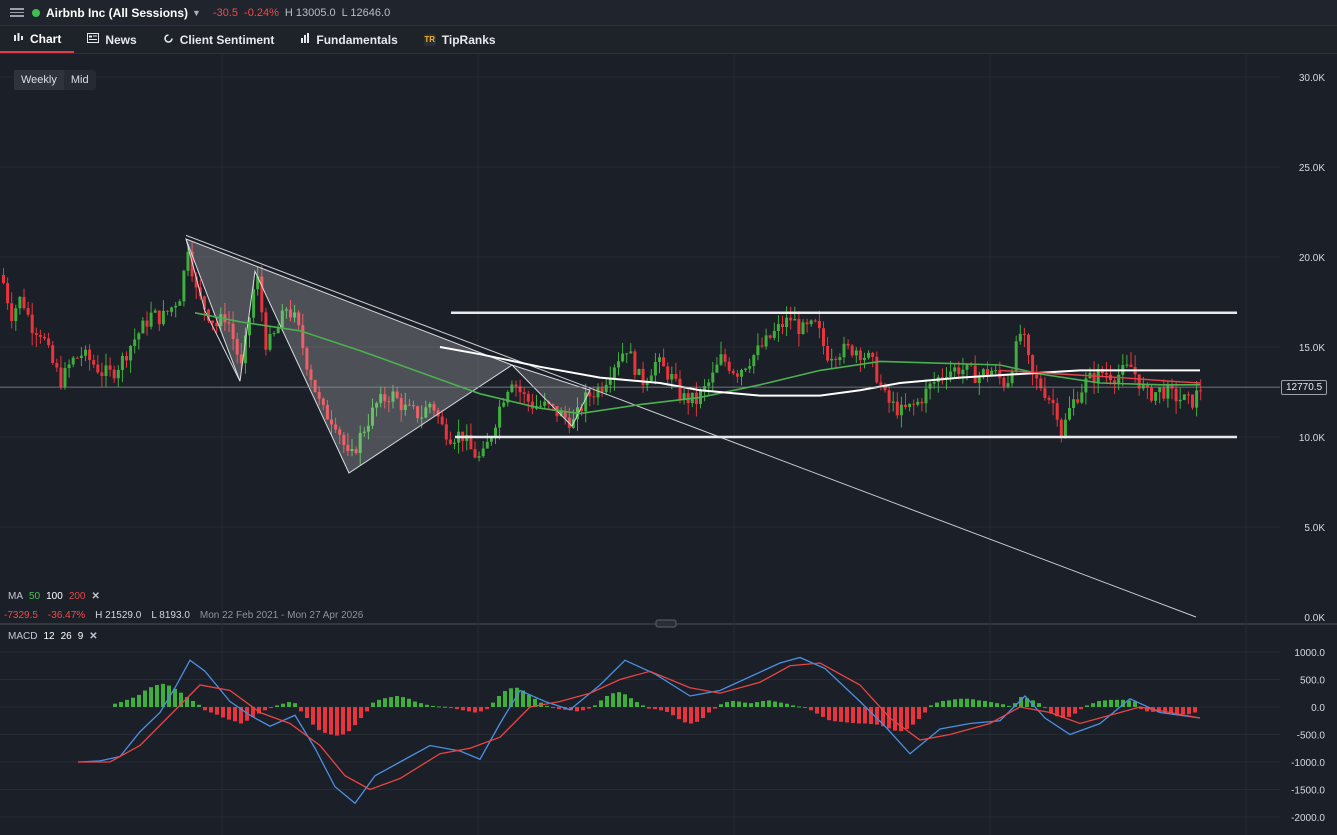 The height and width of the screenshot is (835, 1337). I want to click on timeframe-mid: Mid, so click(79, 80).